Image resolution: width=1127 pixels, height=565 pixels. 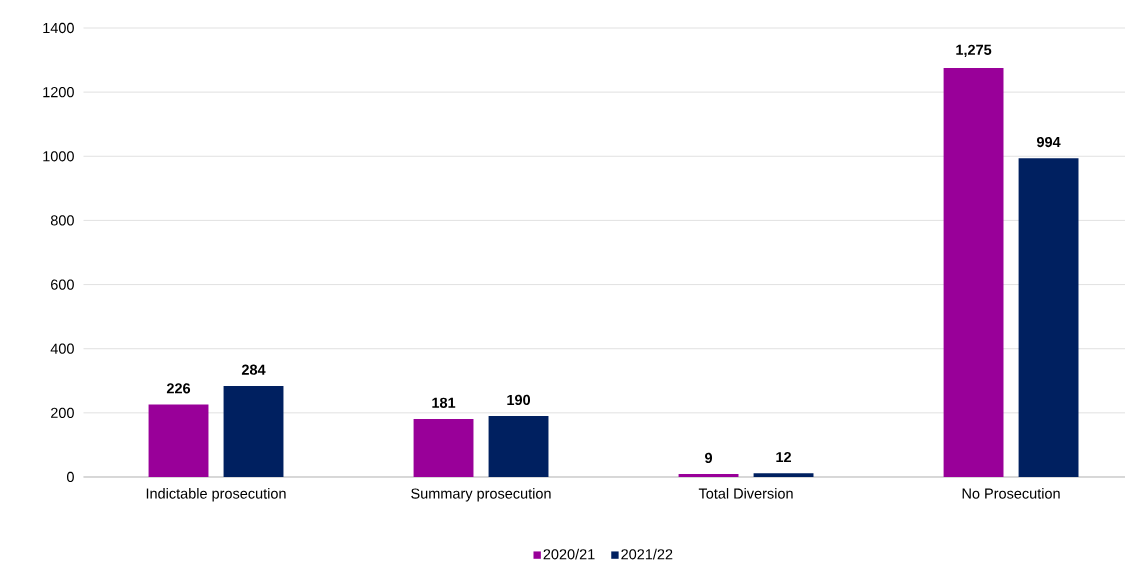 What do you see at coordinates (481, 494) in the screenshot?
I see `x-tick-label: Summary prosecution` at bounding box center [481, 494].